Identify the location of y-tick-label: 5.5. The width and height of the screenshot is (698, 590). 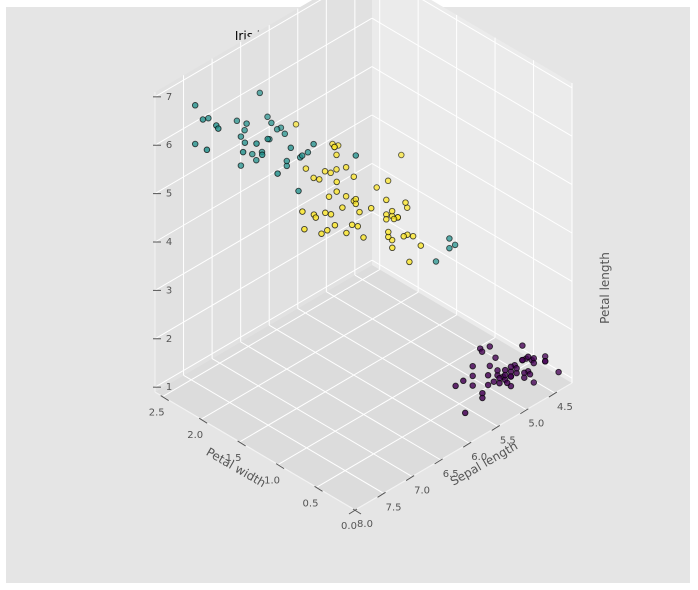
(508, 440).